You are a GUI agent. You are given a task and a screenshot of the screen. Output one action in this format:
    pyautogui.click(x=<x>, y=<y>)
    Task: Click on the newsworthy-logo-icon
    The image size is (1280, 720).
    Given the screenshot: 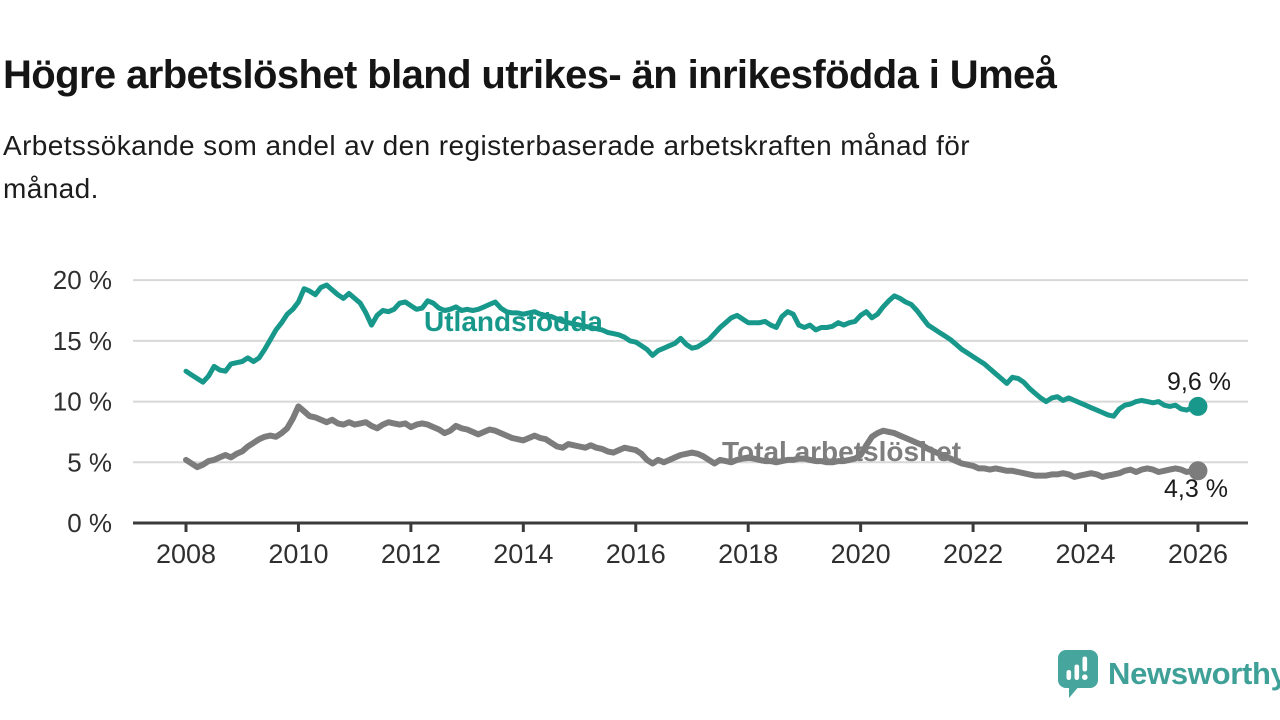 What is the action you would take?
    pyautogui.click(x=1078, y=674)
    